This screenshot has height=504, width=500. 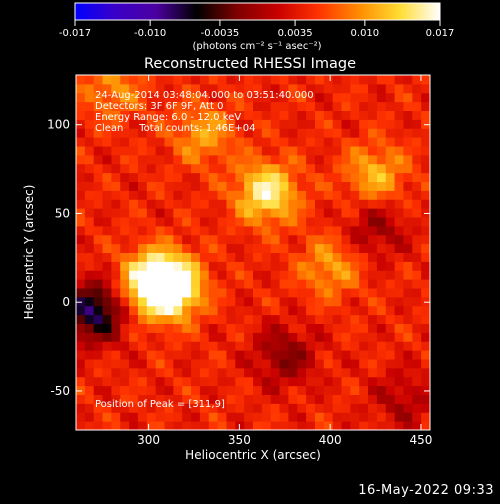 I want to click on annotation-detectors: Detectors: 3F 6F 9F, Att 0, so click(x=159, y=106).